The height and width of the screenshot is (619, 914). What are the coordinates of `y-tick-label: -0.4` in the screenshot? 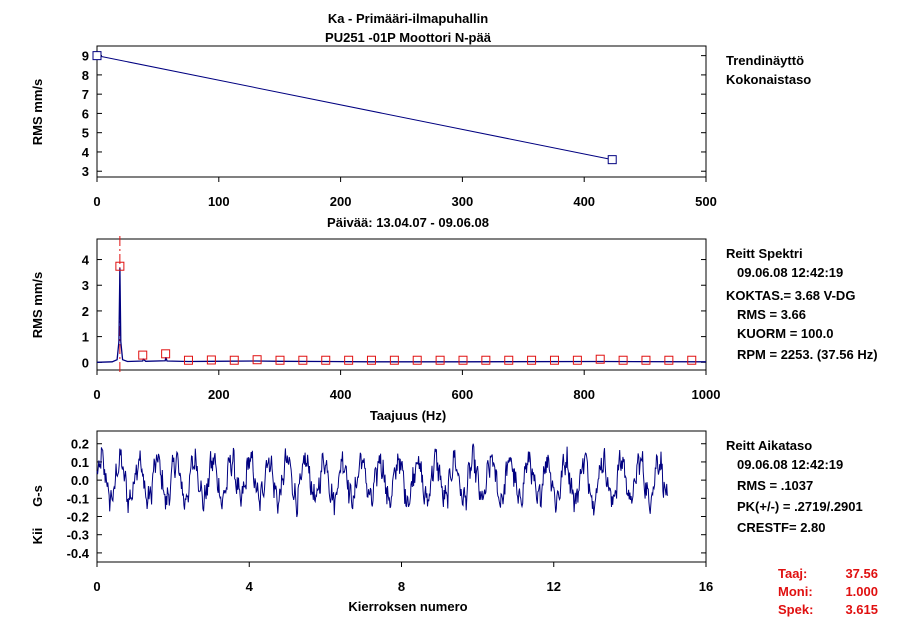 It's located at (78, 553).